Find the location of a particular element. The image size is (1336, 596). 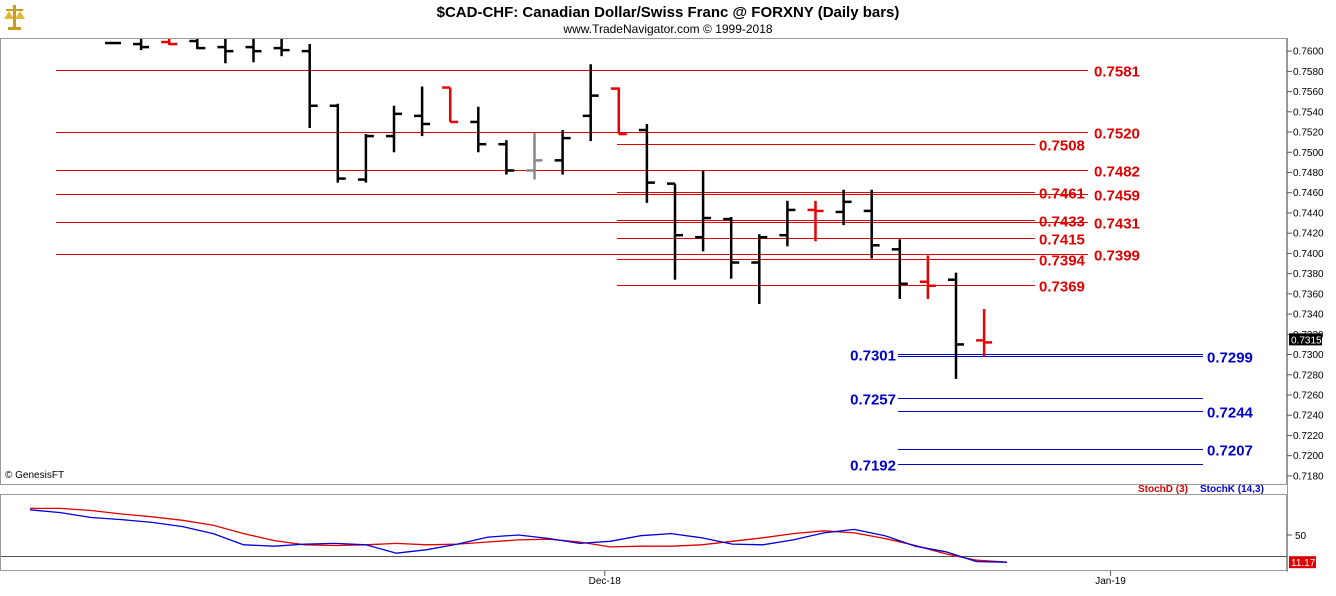

price-tick-label: 0.7420 is located at coordinates (1308, 234).